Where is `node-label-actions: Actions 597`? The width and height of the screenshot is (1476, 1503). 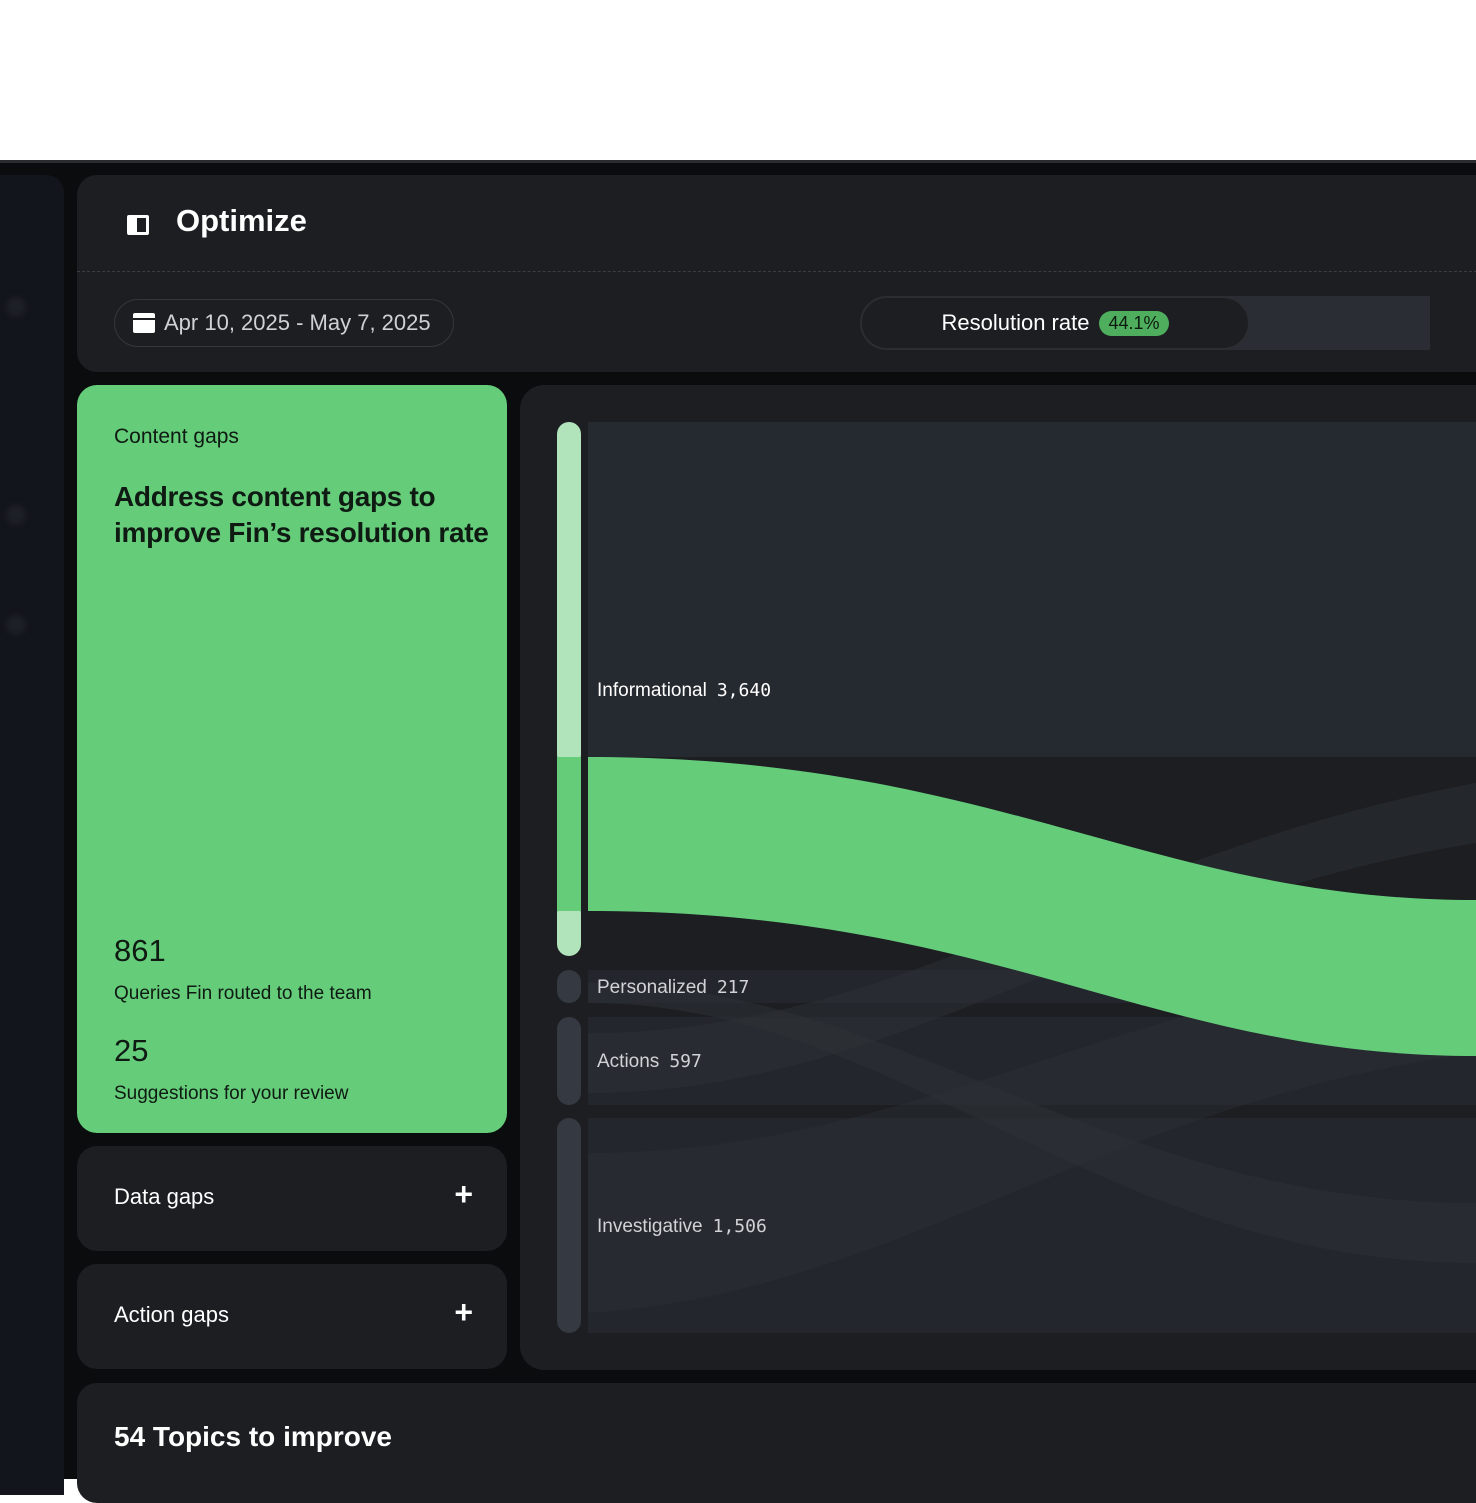 node-label-actions: Actions 597 is located at coordinates (649, 1061).